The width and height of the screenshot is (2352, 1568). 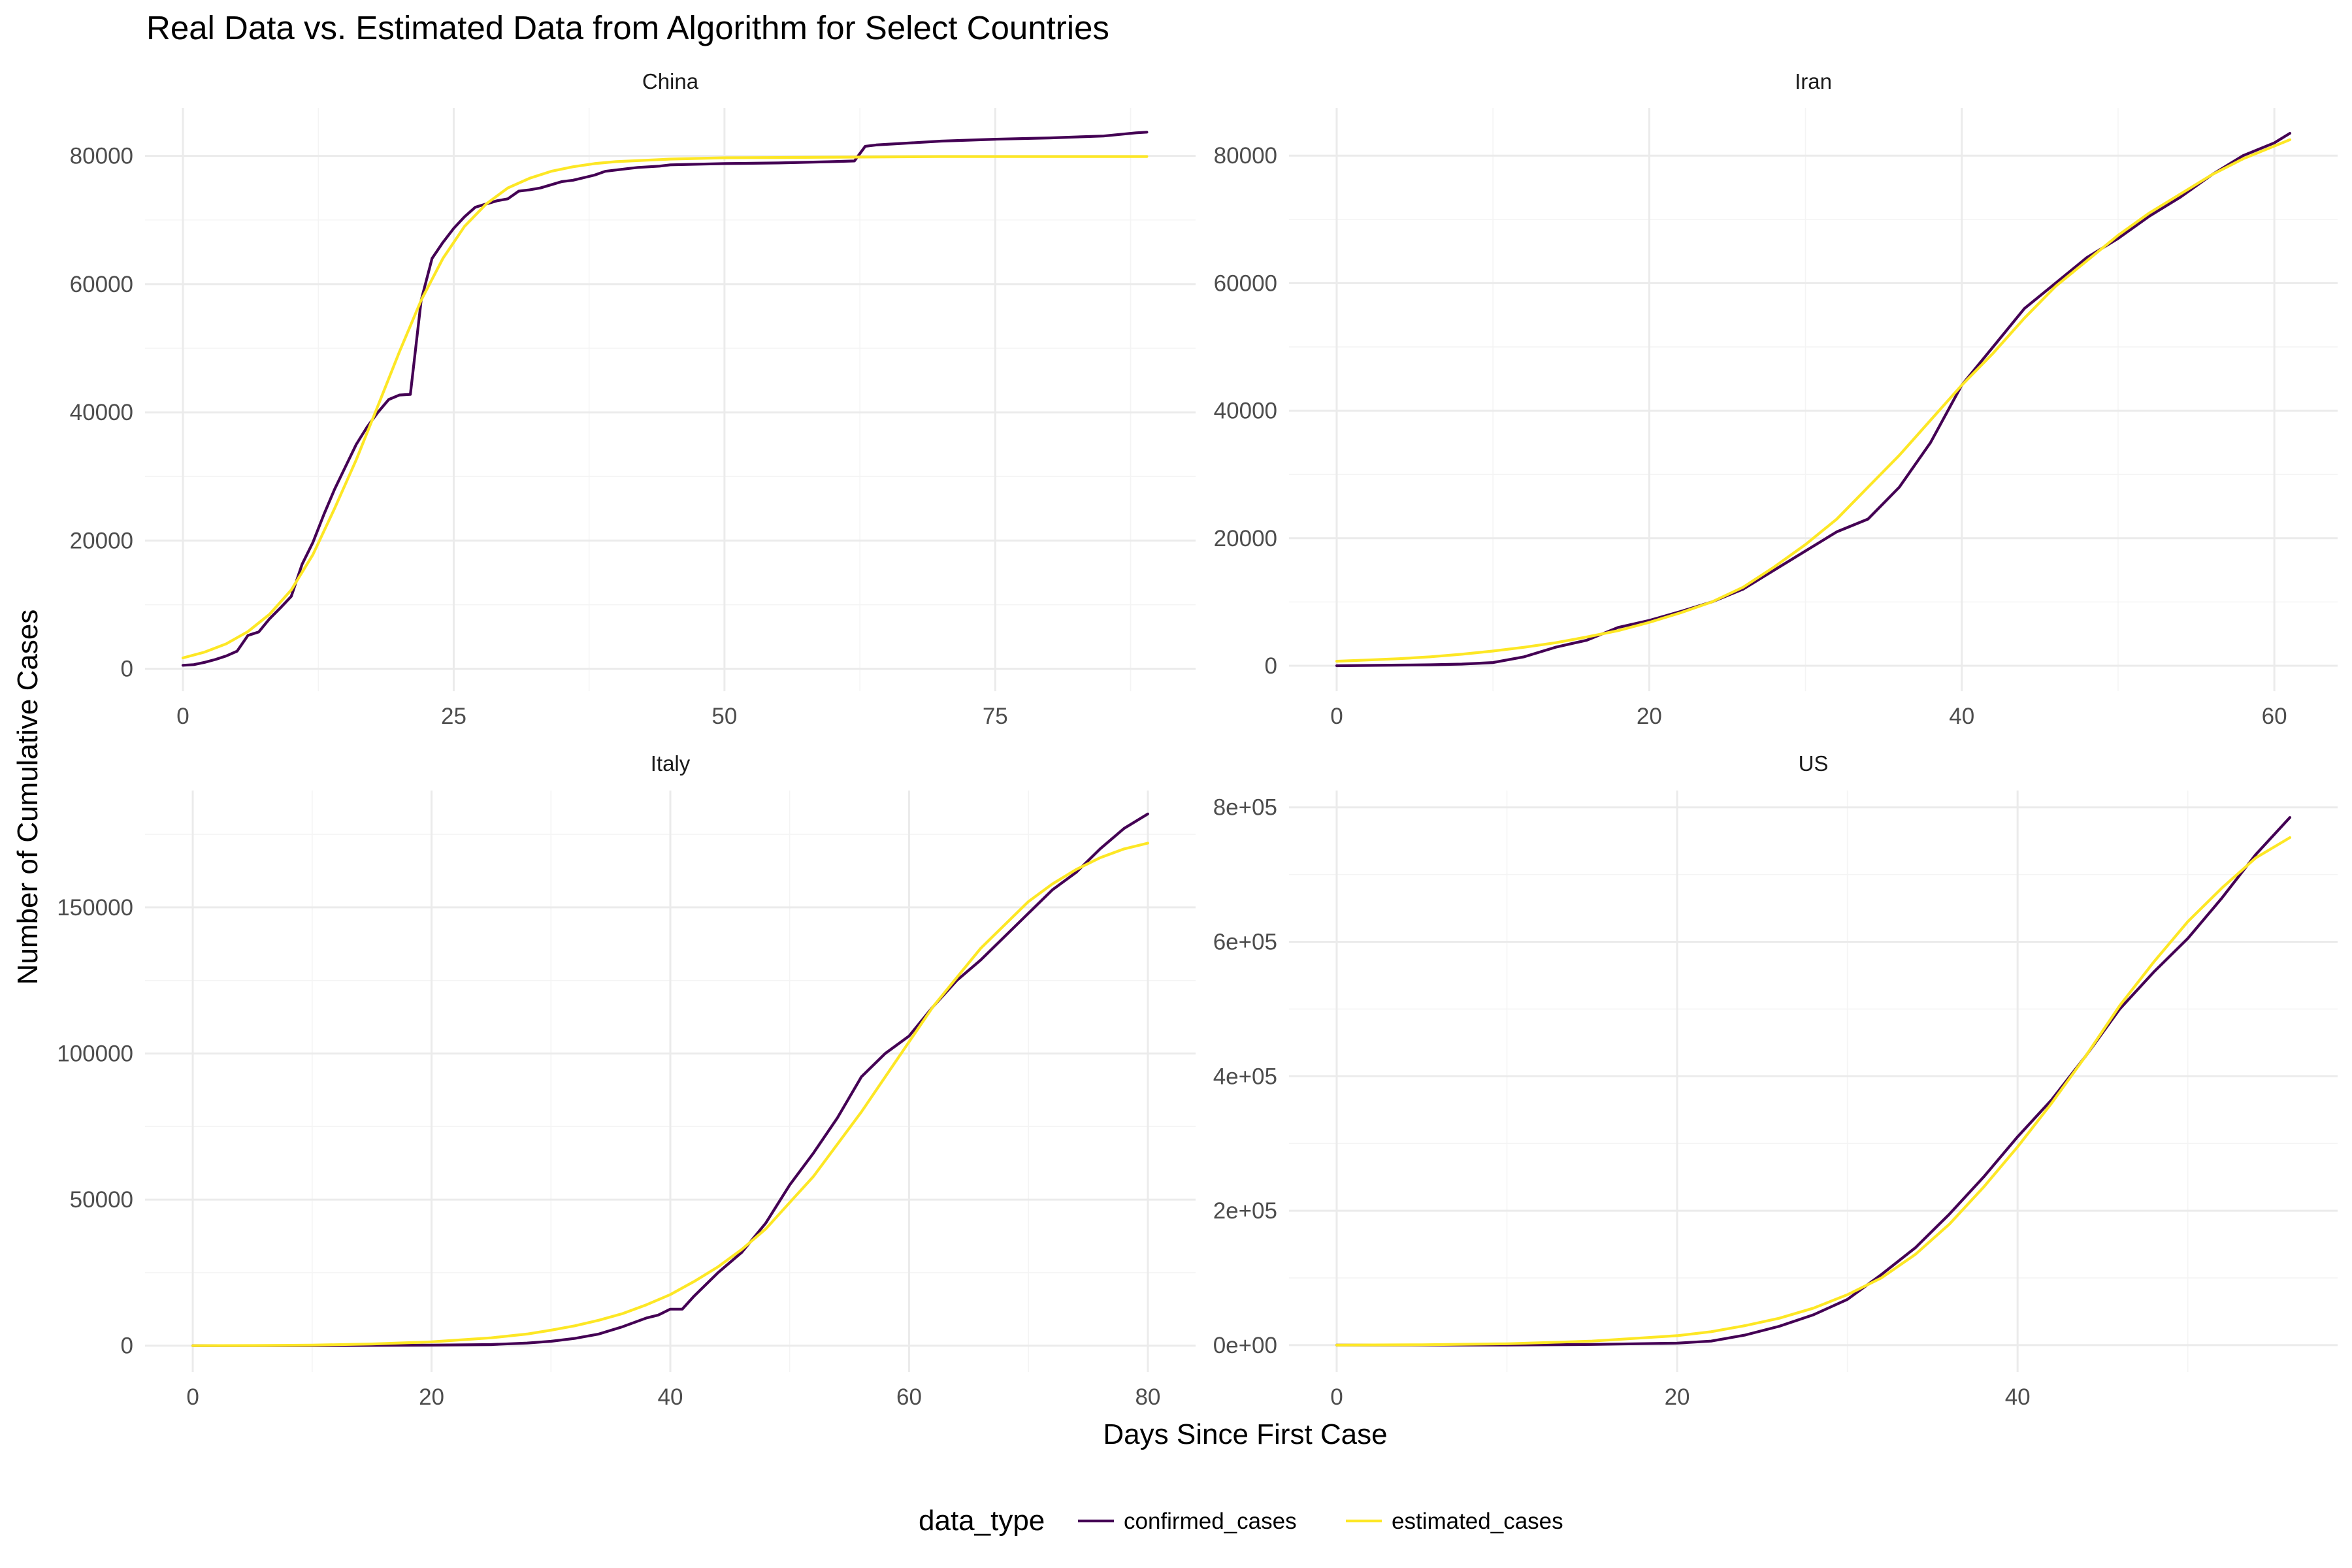 I want to click on china-y-tick-label: 0, so click(x=127, y=669).